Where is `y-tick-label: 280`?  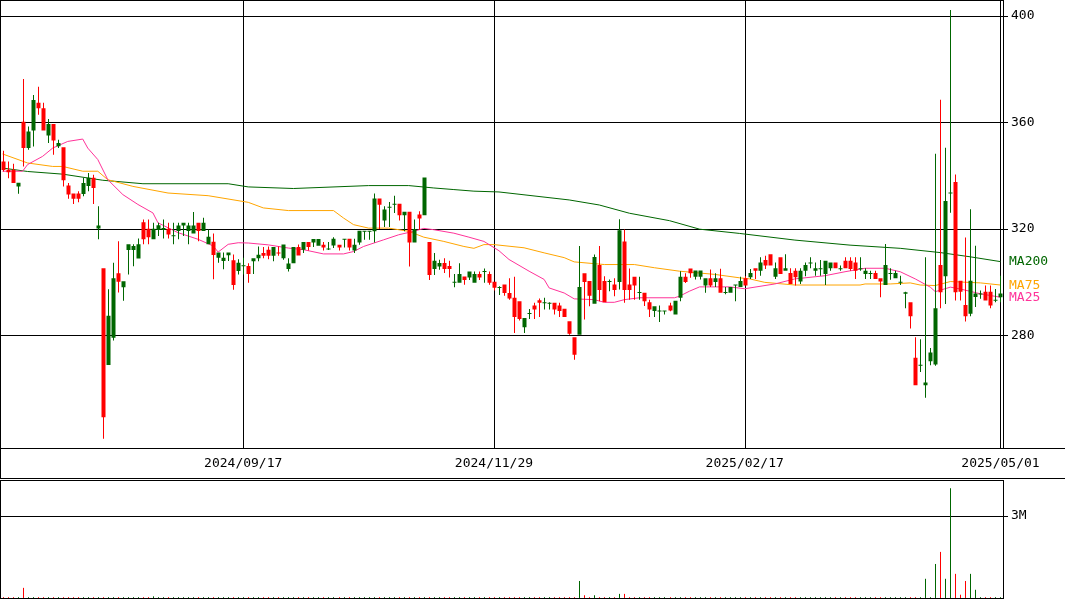
y-tick-label: 280 is located at coordinates (1023, 334).